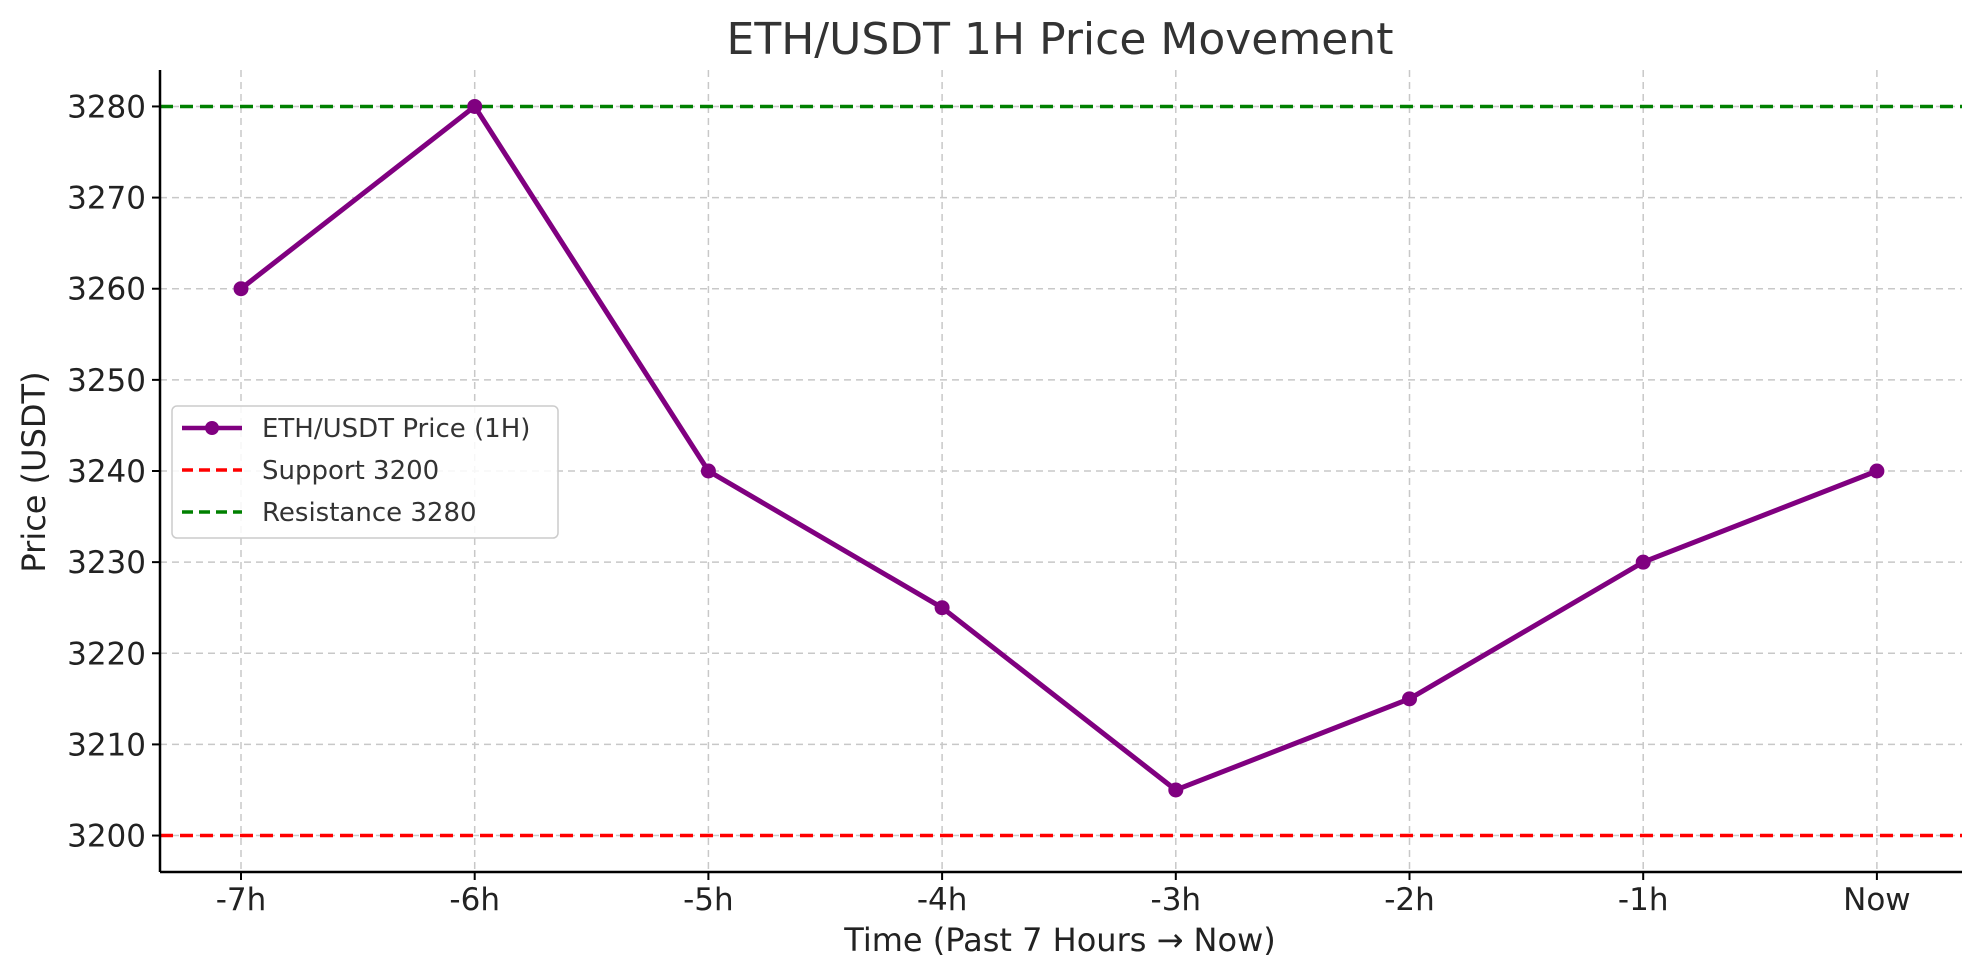  What do you see at coordinates (1877, 900) in the screenshot?
I see `x-tick-label: Now` at bounding box center [1877, 900].